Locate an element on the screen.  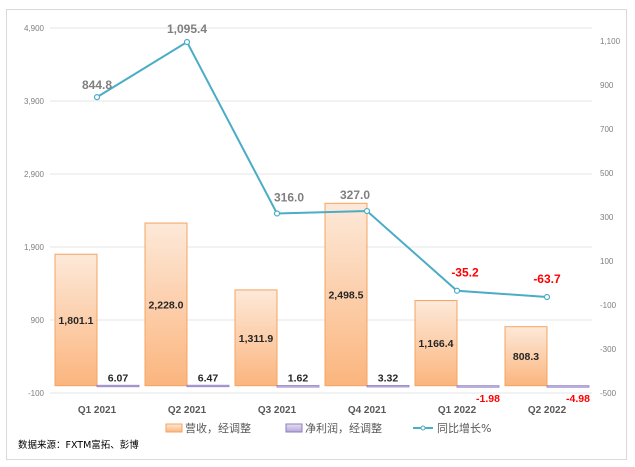
category-label: Q1 2021 is located at coordinates (97, 410).